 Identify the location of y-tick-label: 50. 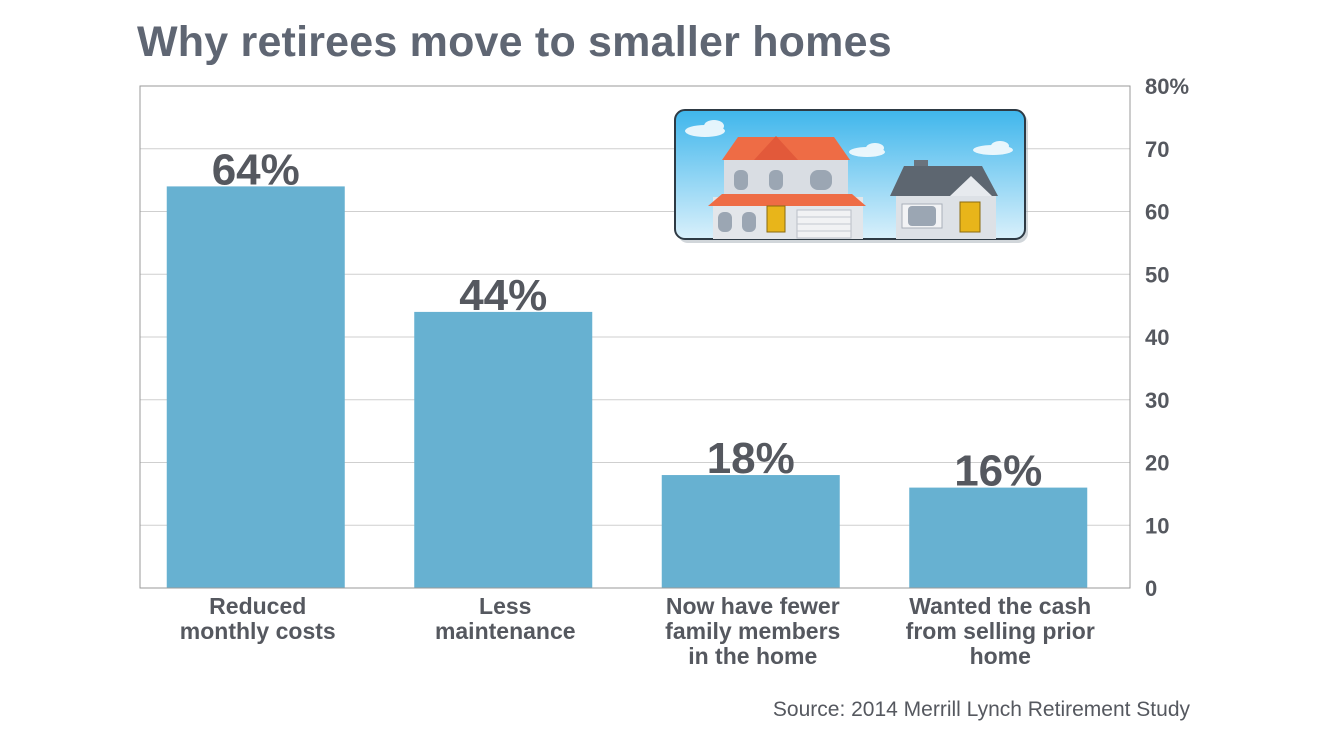
(1157, 274).